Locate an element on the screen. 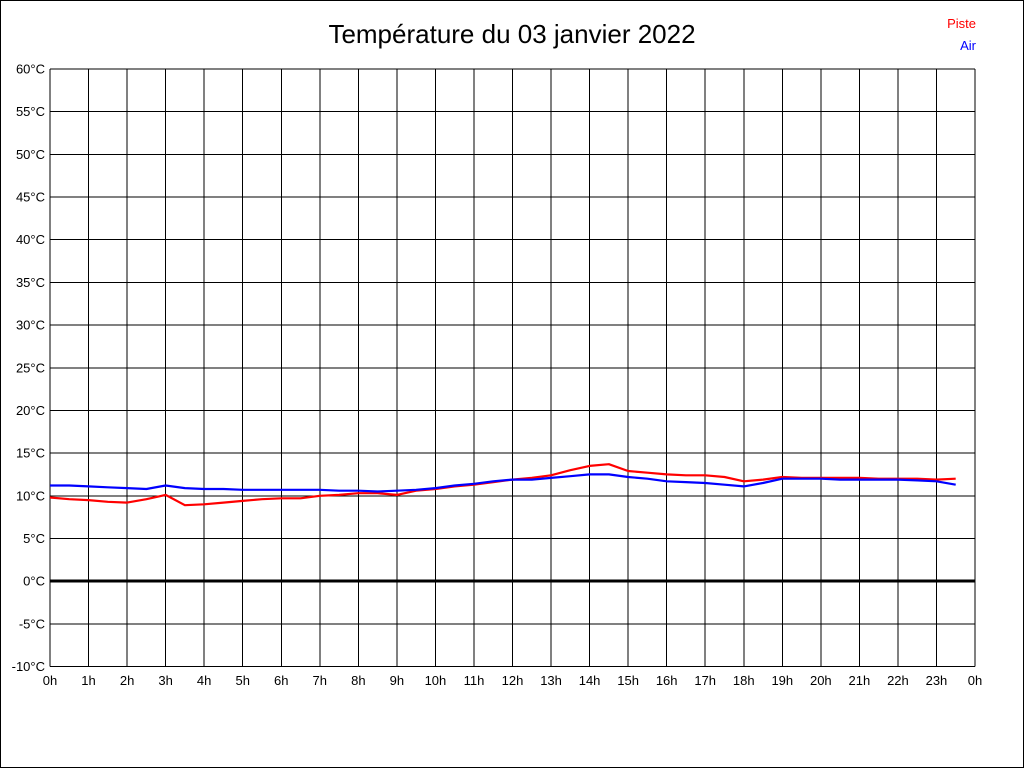  x-tick-label: 23h is located at coordinates (937, 680).